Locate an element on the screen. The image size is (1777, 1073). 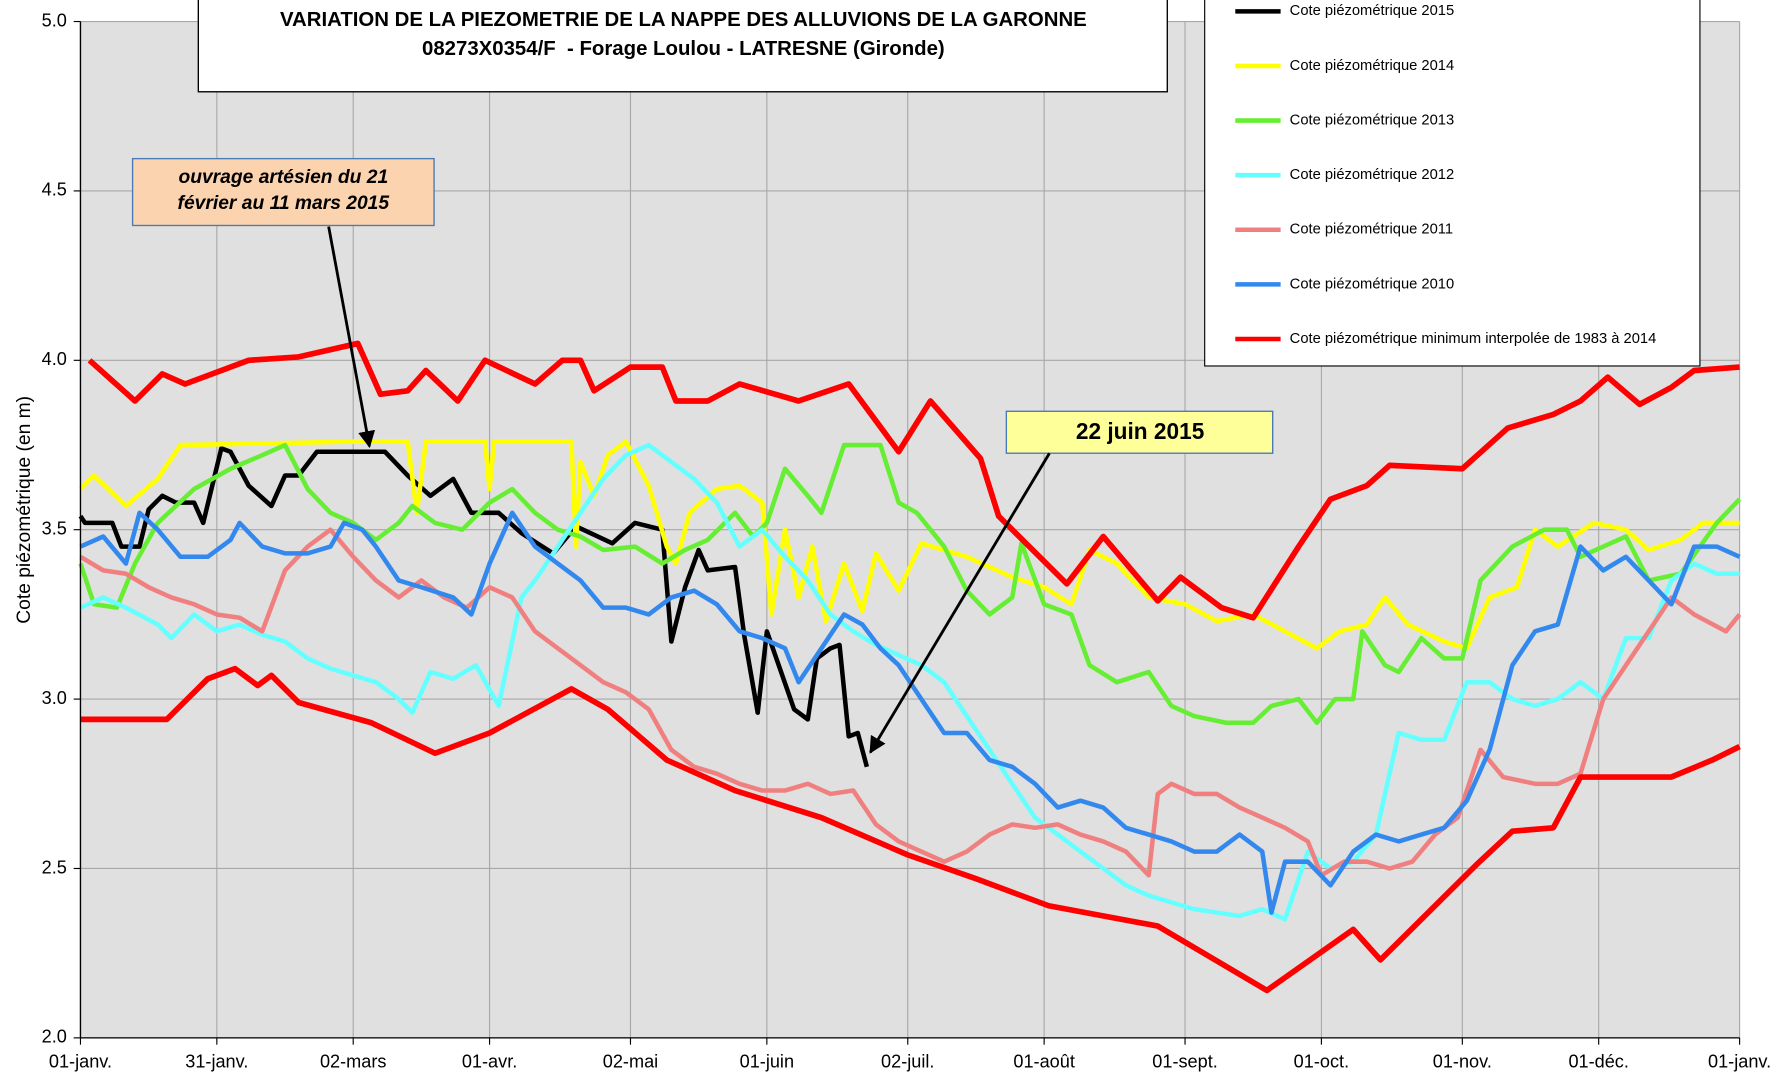
annotation-text: 22 juin 2015 is located at coordinates (1140, 431).